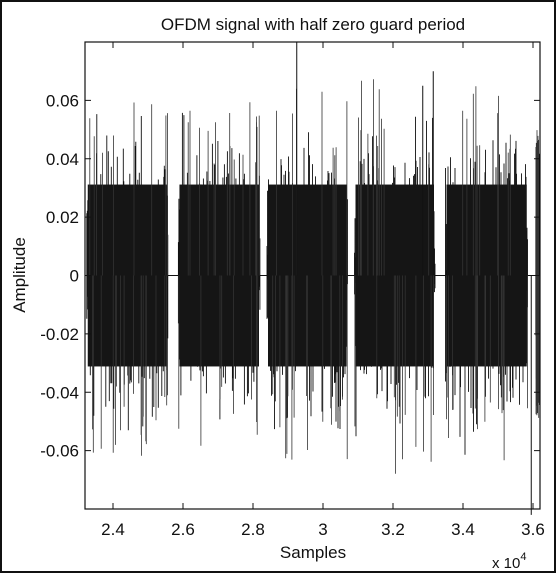  I want to click on y-tick-label: 0.06, so click(62, 100).